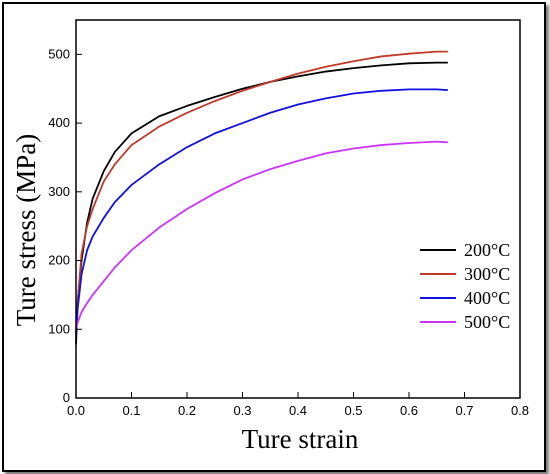 The height and width of the screenshot is (474, 550). Describe the element at coordinates (242, 410) in the screenshot. I see `x-tick-label: 0.3` at that location.